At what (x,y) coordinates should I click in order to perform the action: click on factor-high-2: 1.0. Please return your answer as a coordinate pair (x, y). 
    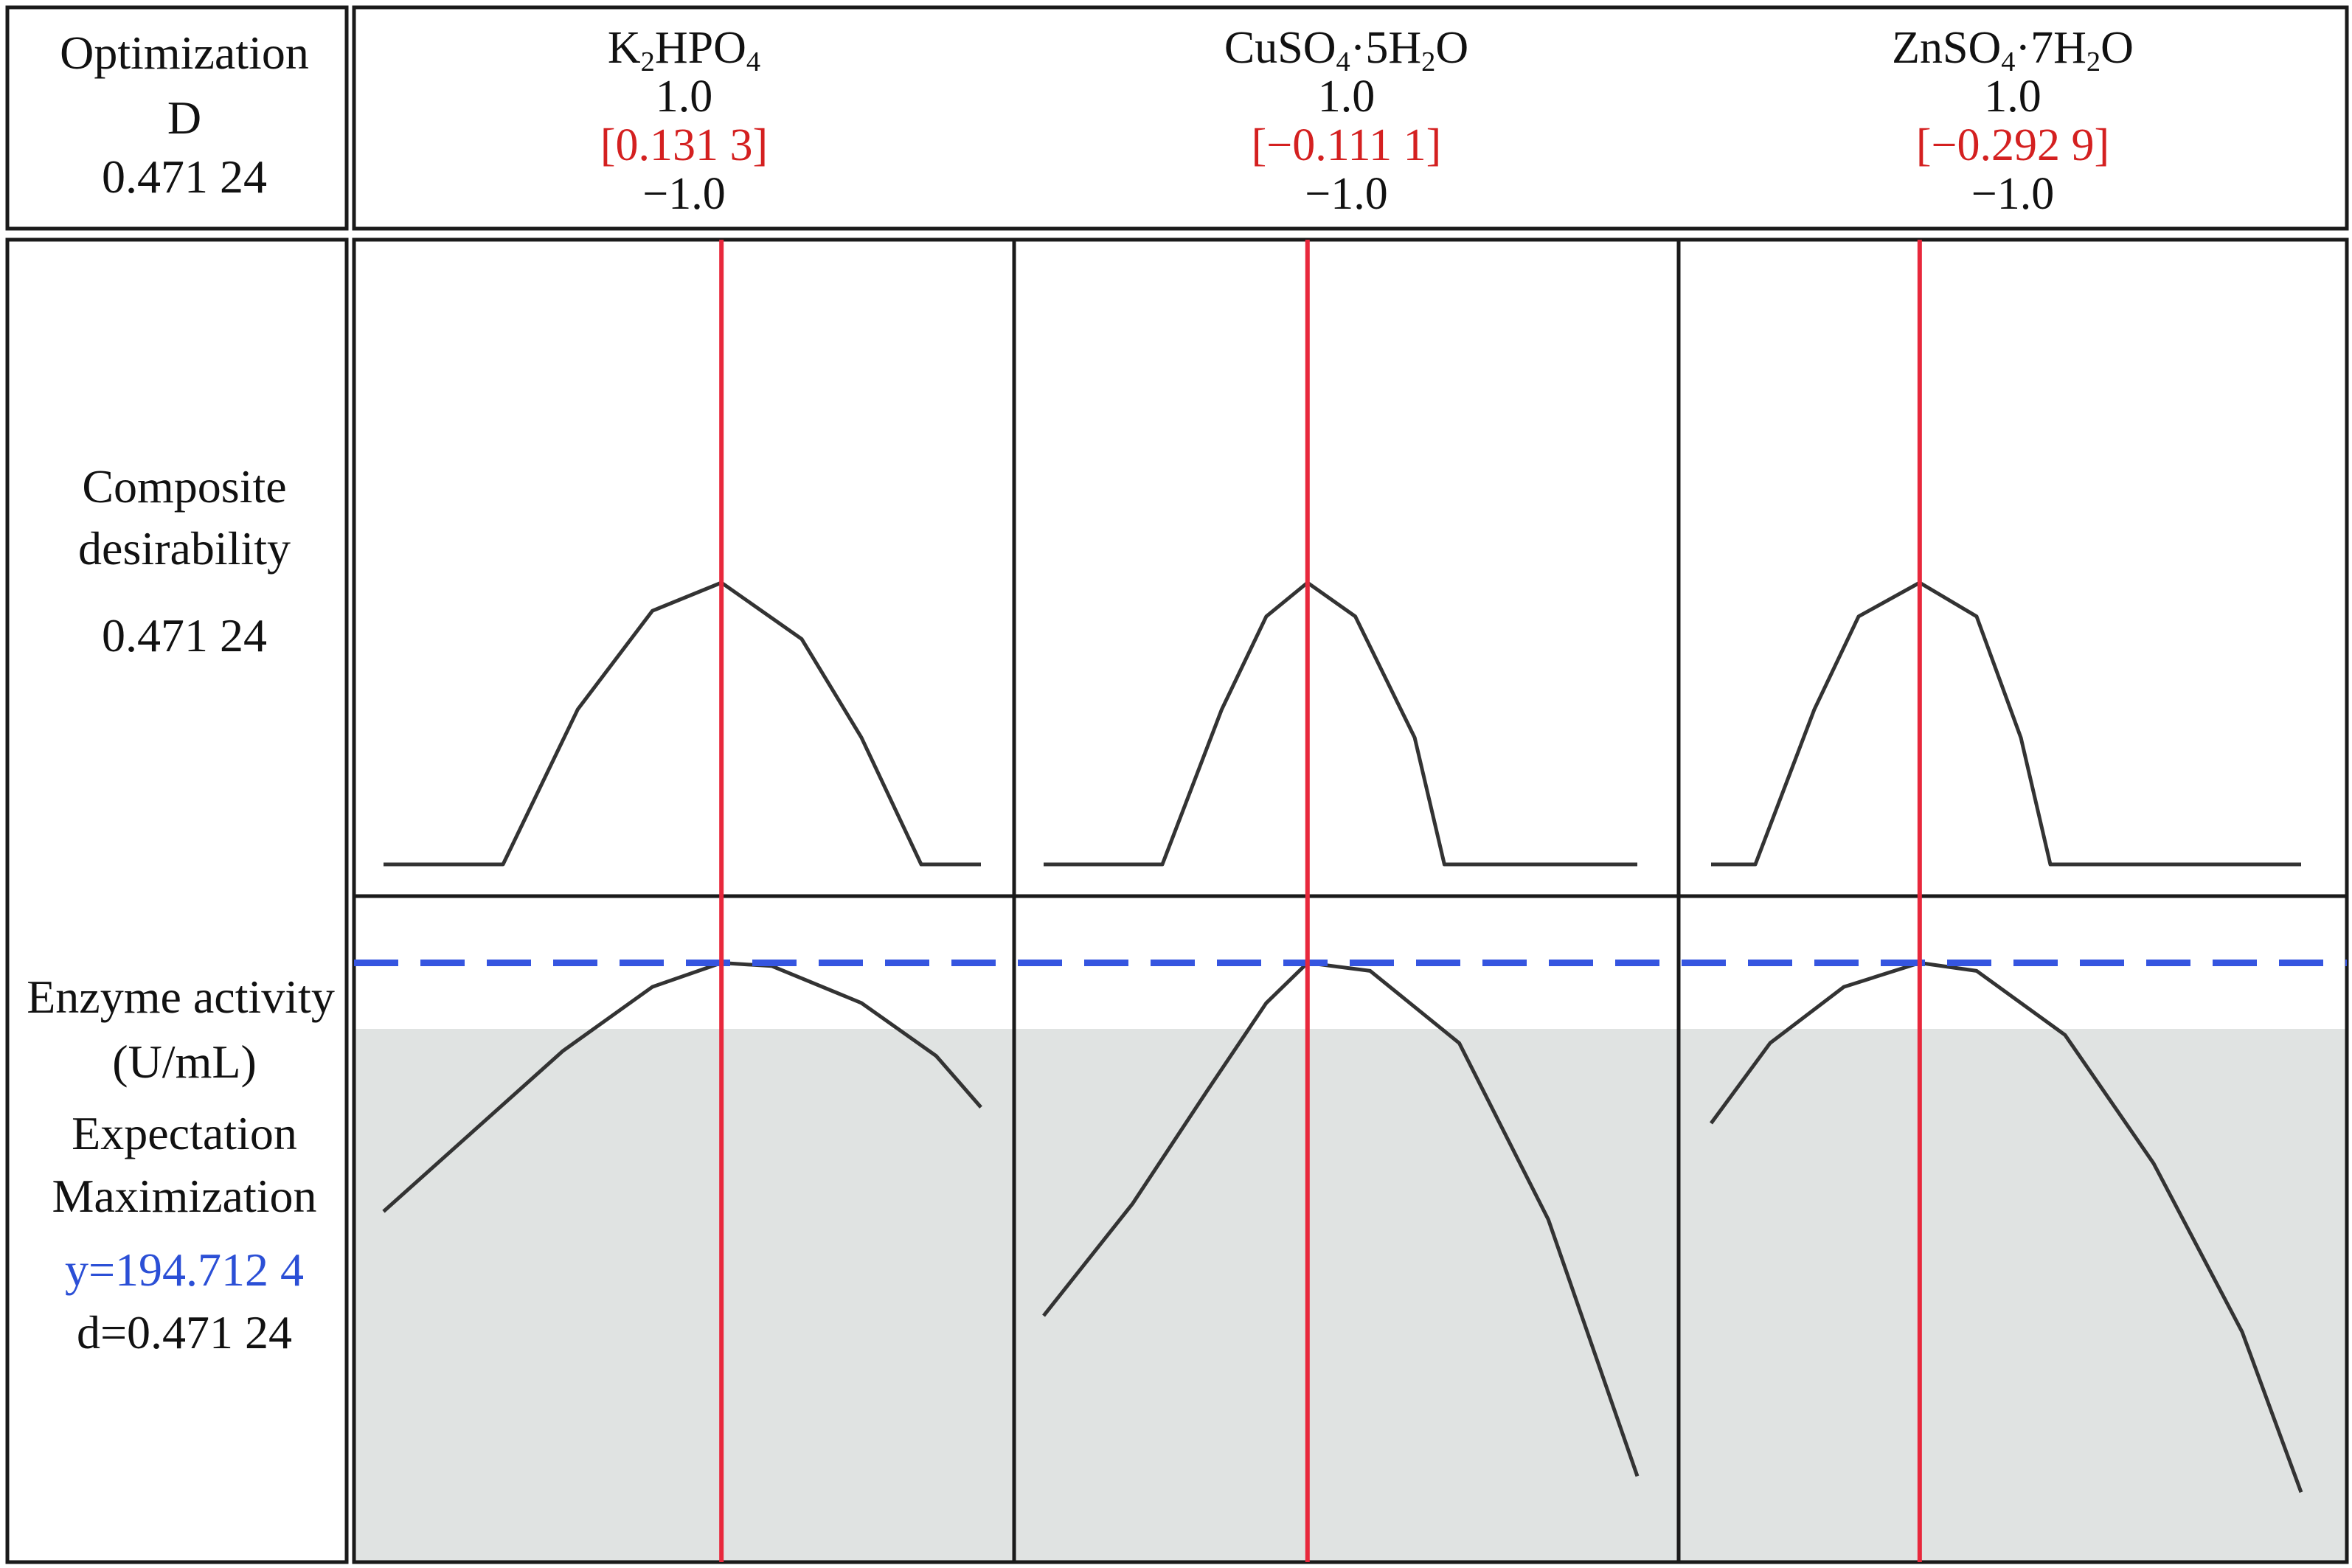
    Looking at the image, I should click on (1346, 97).